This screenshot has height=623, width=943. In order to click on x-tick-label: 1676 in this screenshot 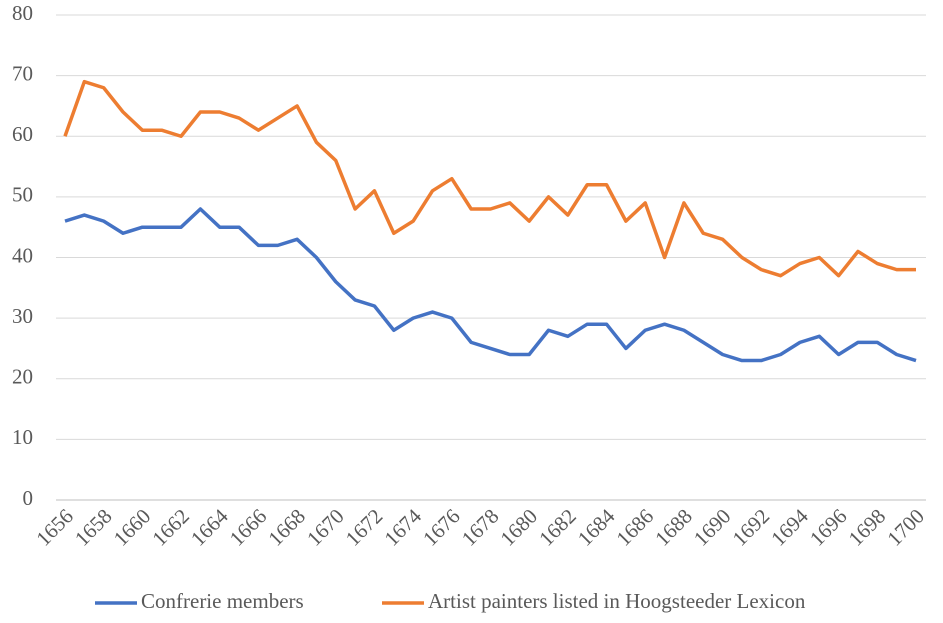, I will do `click(441, 527)`.